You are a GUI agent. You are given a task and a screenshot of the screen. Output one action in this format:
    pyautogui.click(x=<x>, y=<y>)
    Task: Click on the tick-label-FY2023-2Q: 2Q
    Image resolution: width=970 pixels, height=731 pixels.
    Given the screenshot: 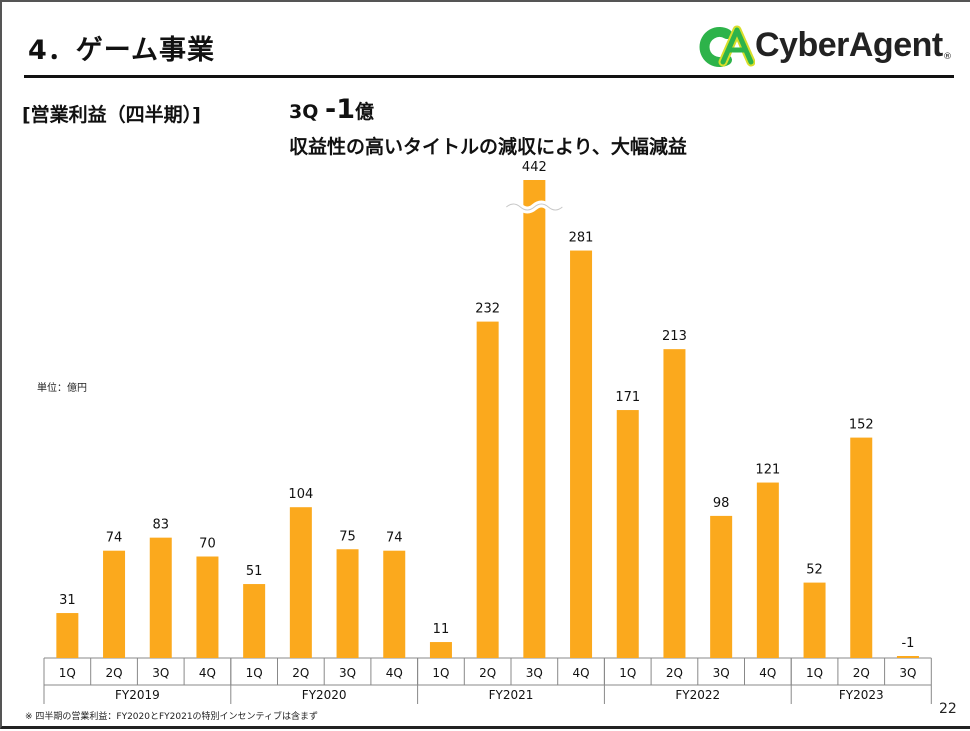 What is the action you would take?
    pyautogui.click(x=861, y=673)
    